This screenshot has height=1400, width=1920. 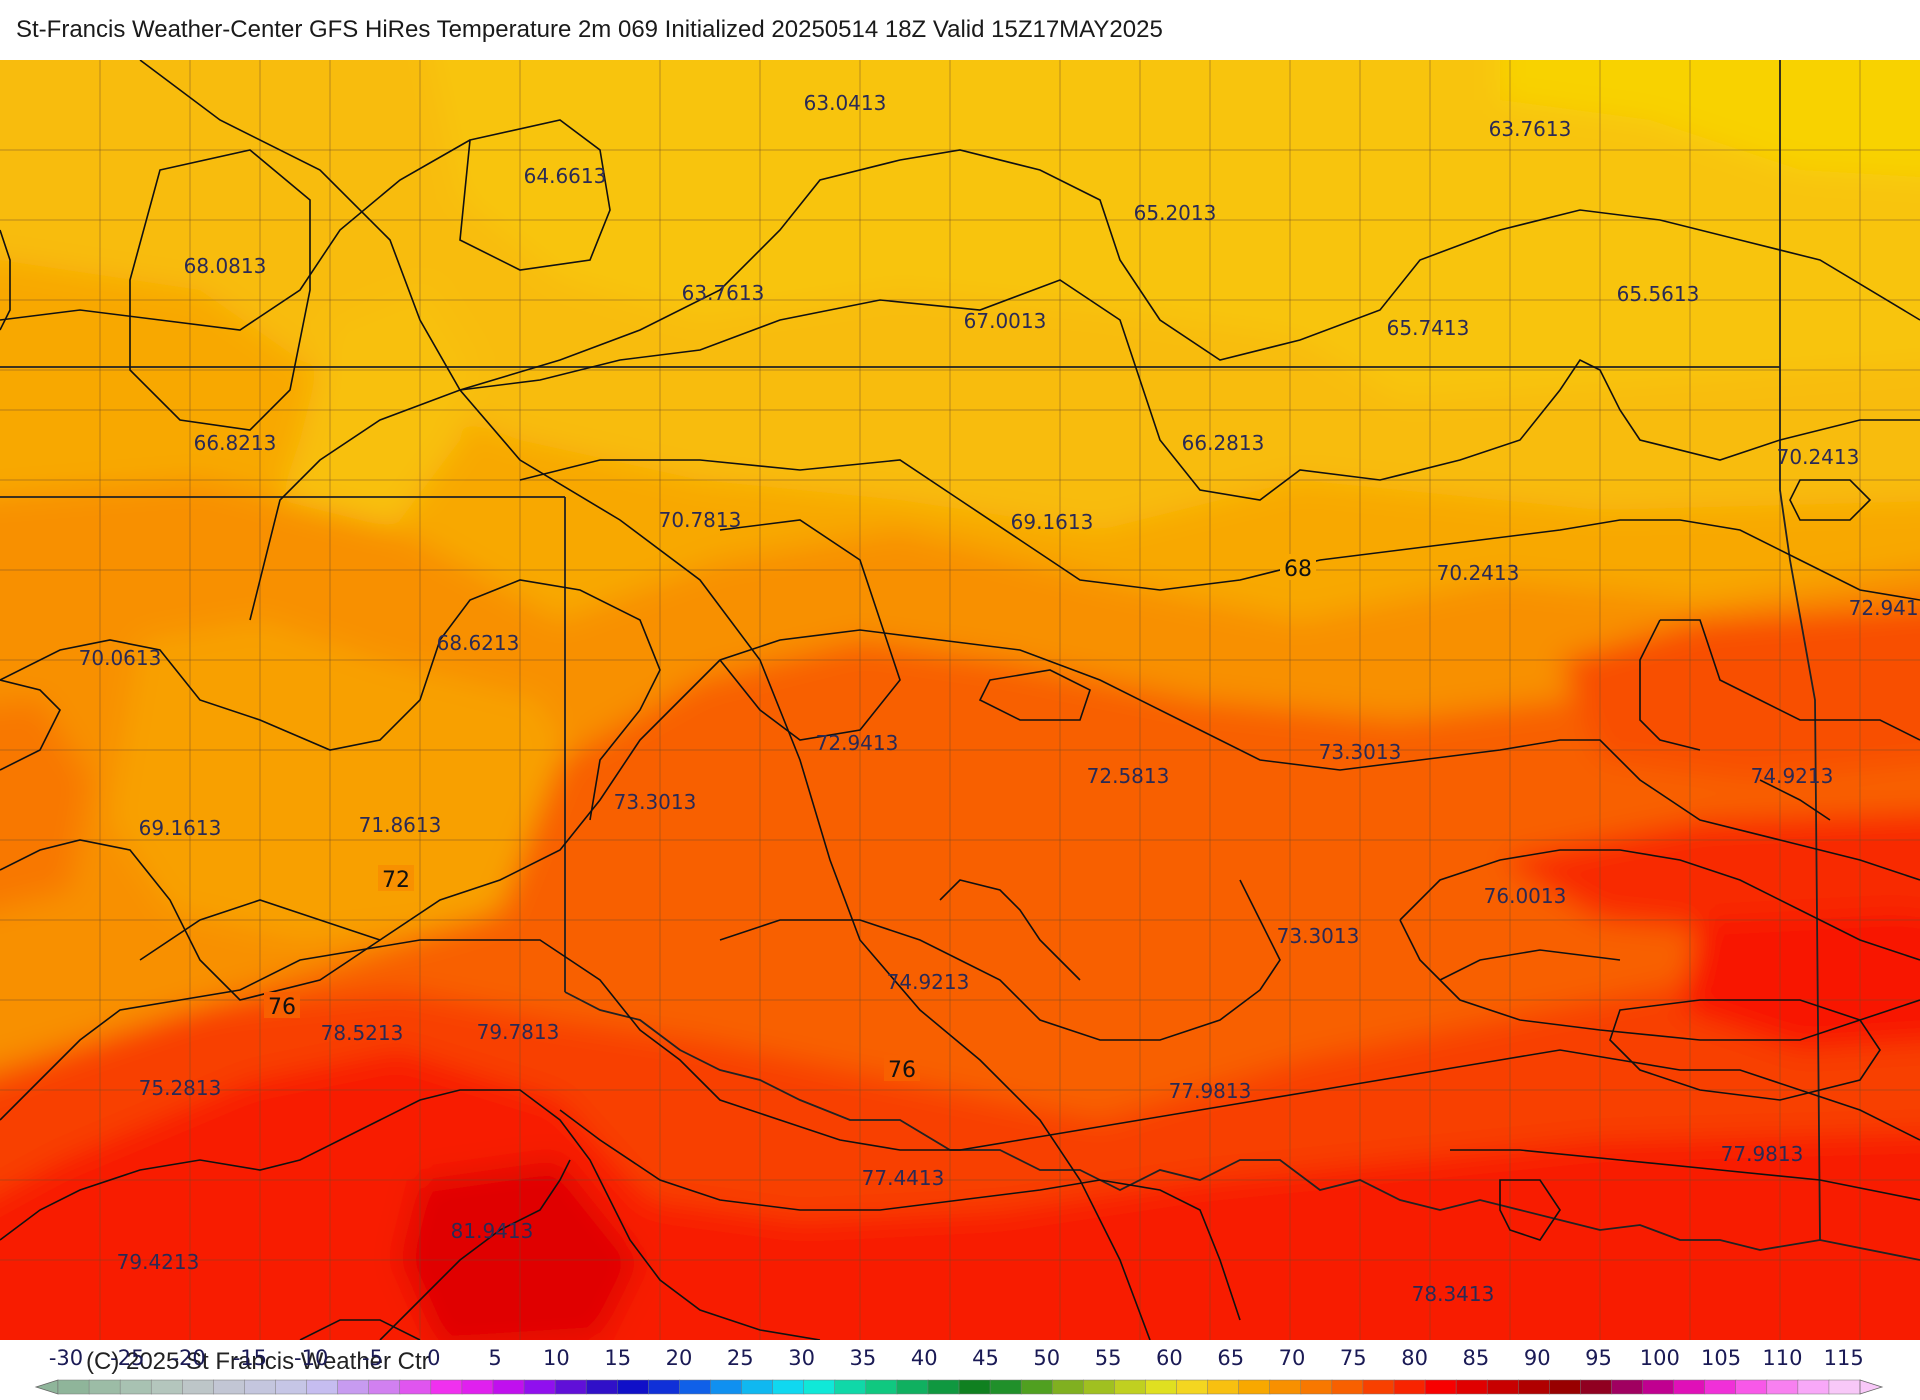 What do you see at coordinates (902, 1070) in the screenshot?
I see `contour-label: 76` at bounding box center [902, 1070].